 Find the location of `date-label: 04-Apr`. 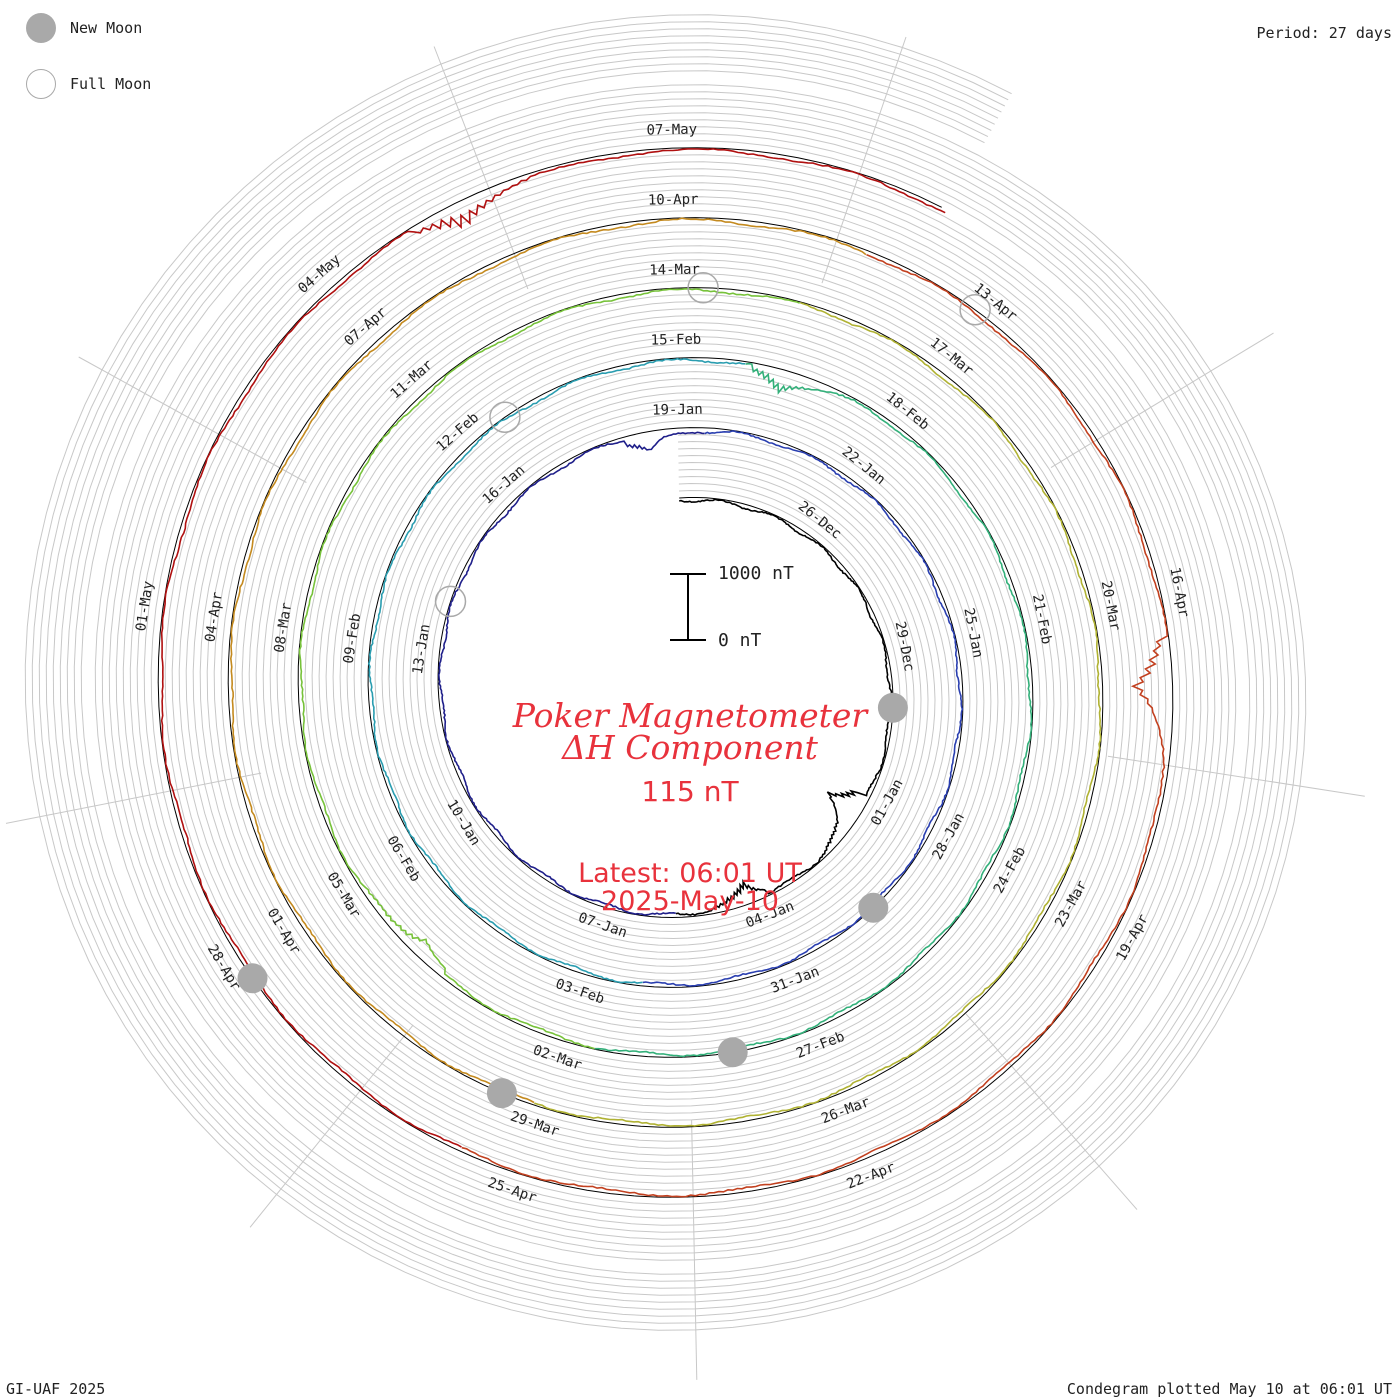

date-label: 04-Apr is located at coordinates (214, 617).